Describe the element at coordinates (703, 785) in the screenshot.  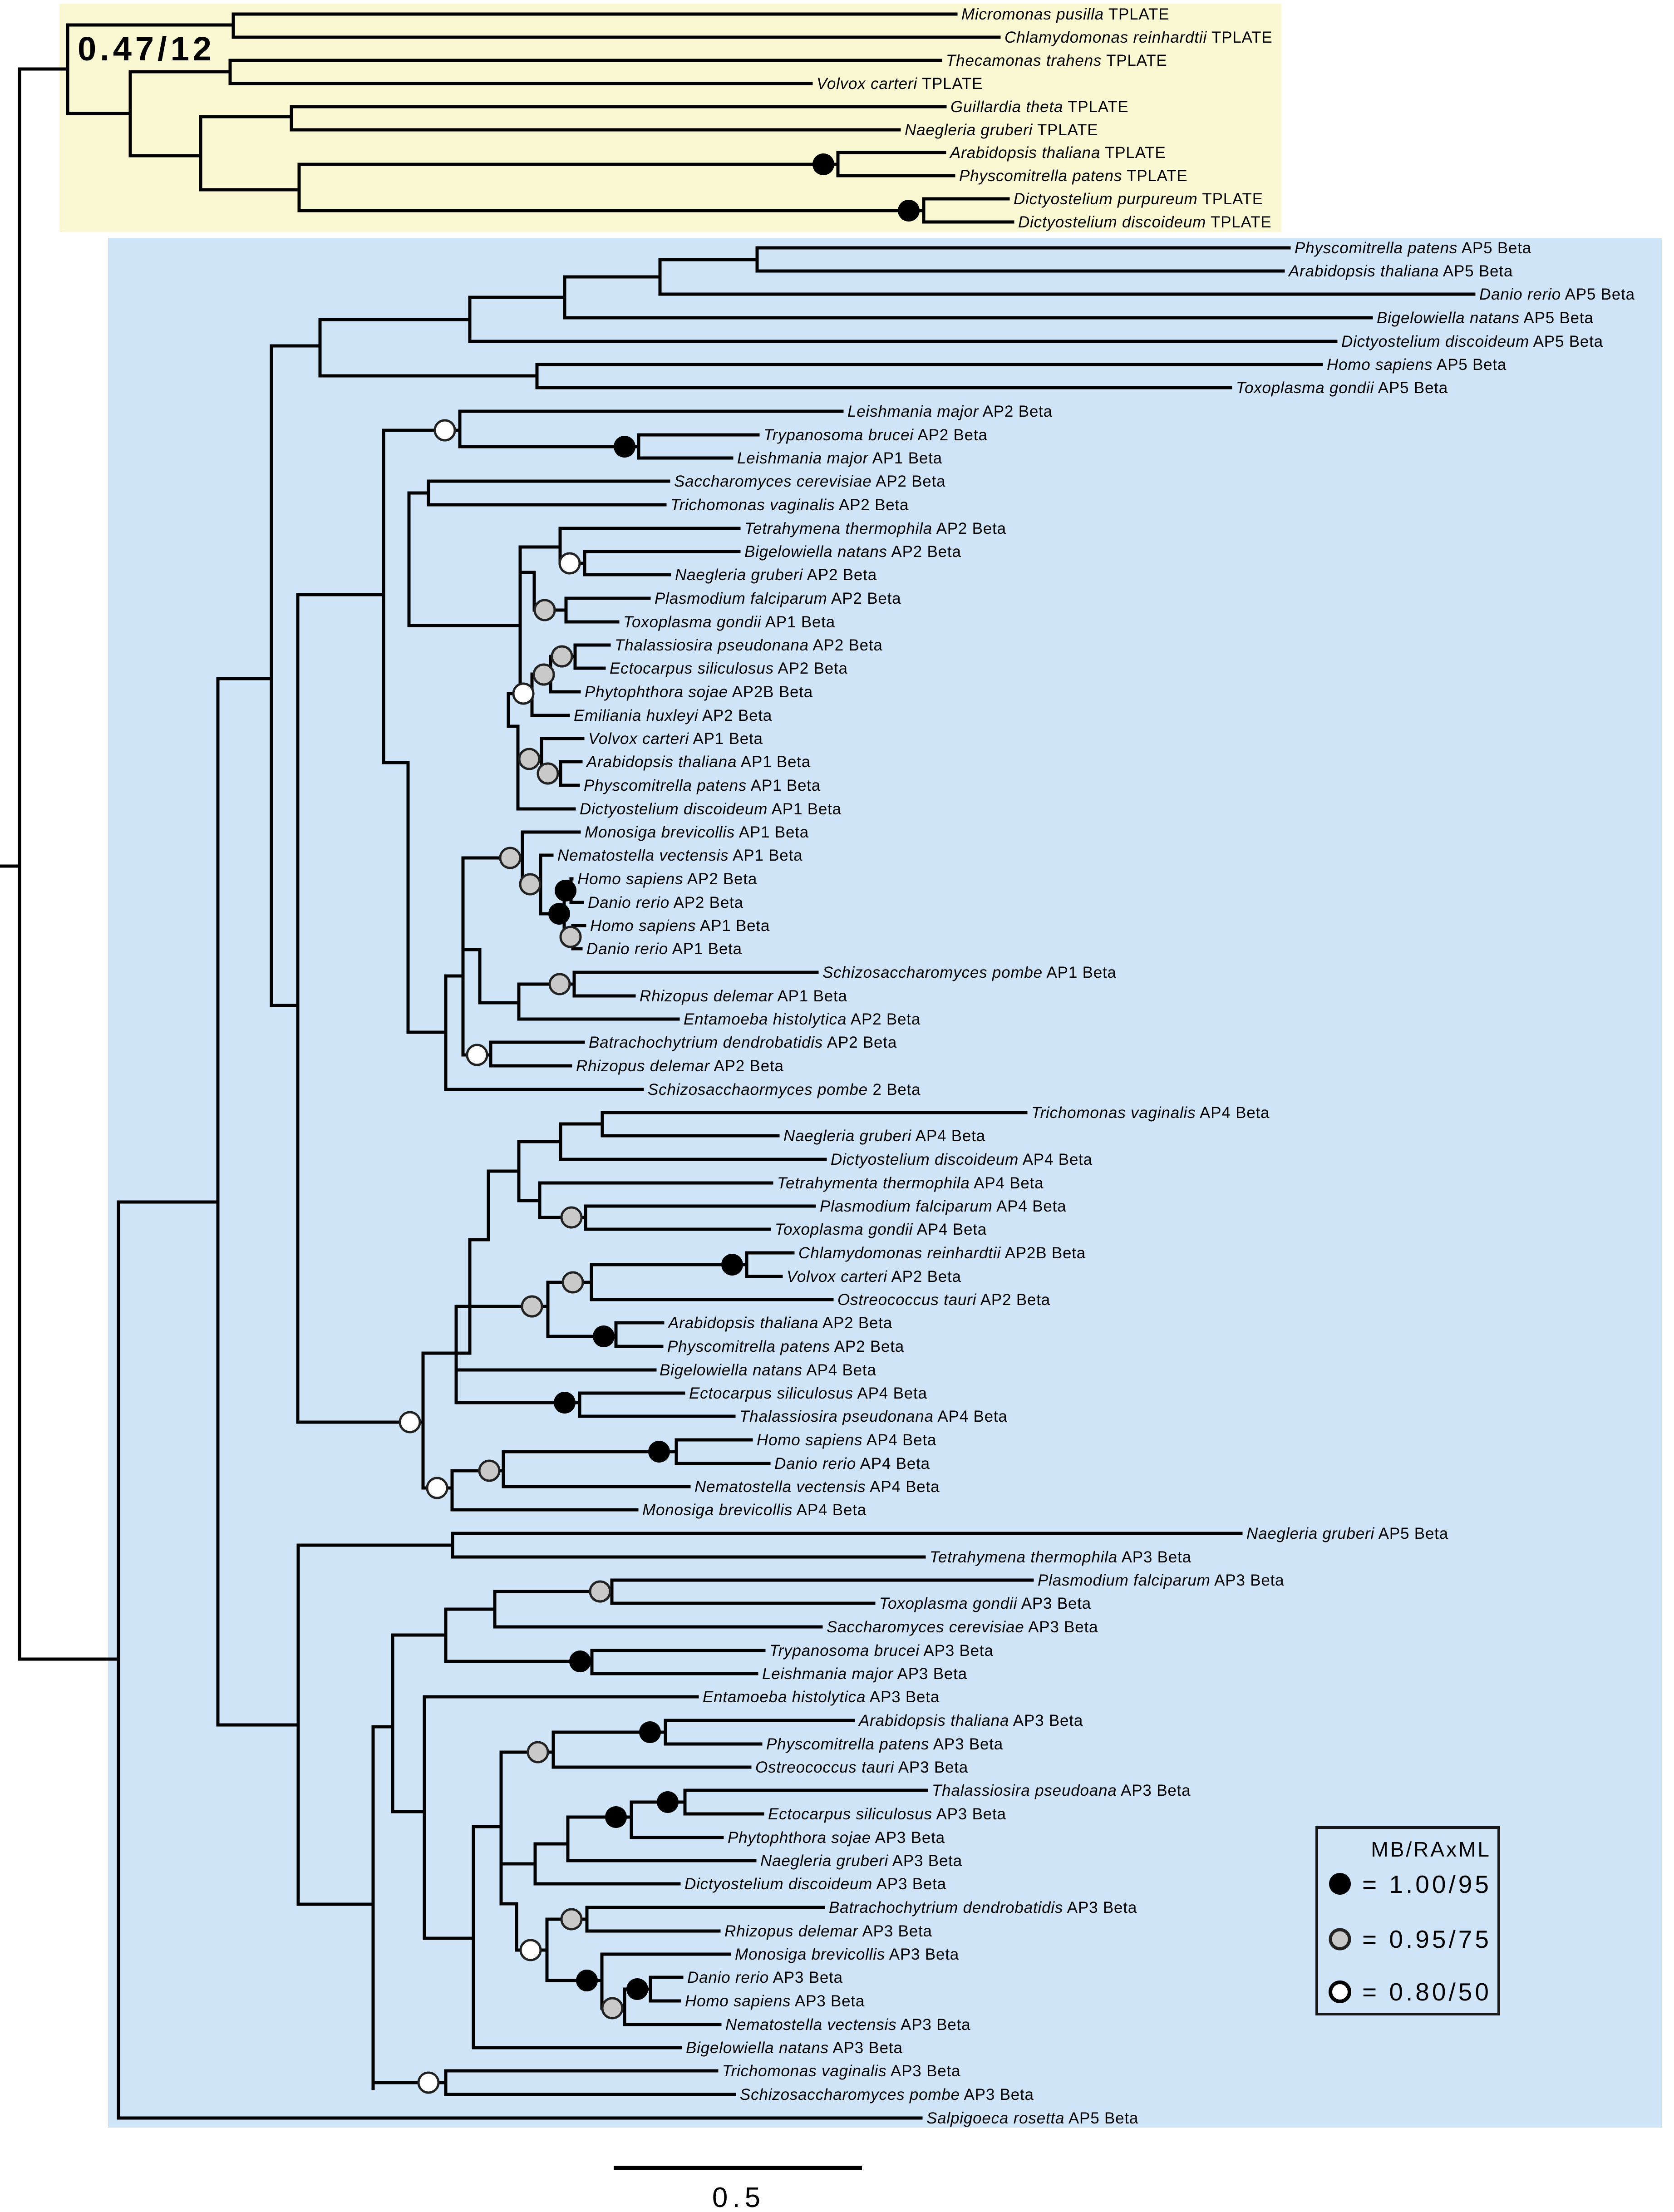
I see `svg-text: Physcomitrella patens AP1 Beta` at that location.